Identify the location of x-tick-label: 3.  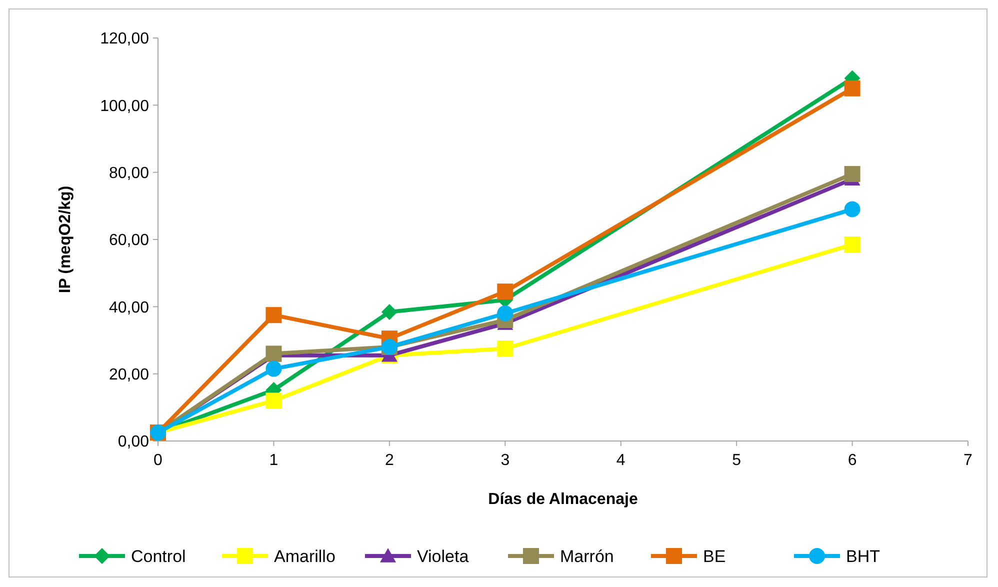
(505, 460).